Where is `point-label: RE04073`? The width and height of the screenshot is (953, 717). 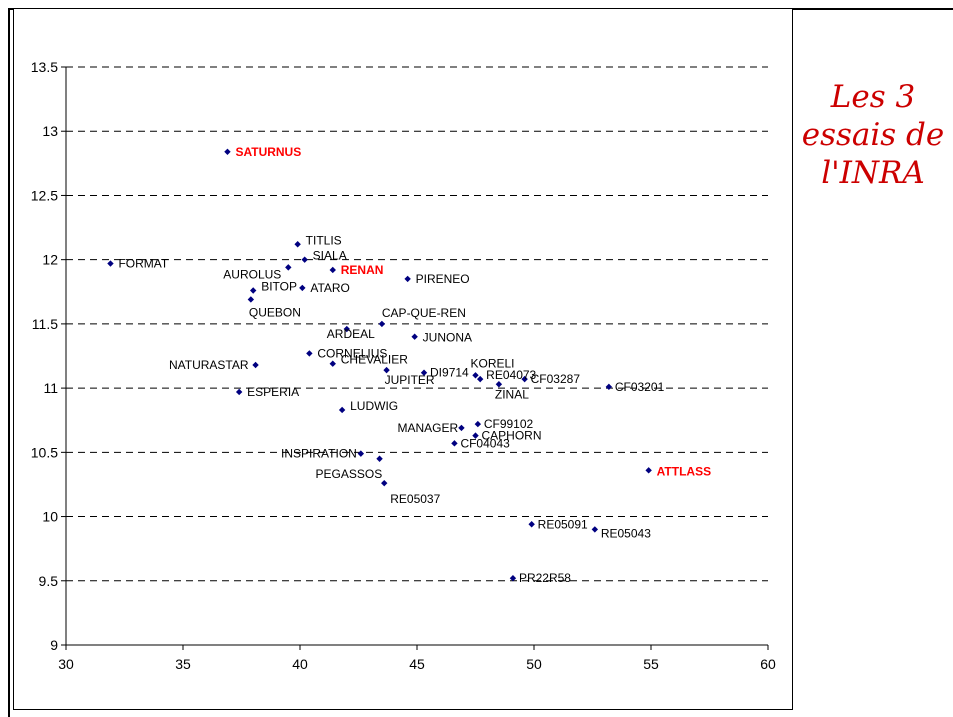
point-label: RE04073 is located at coordinates (511, 375).